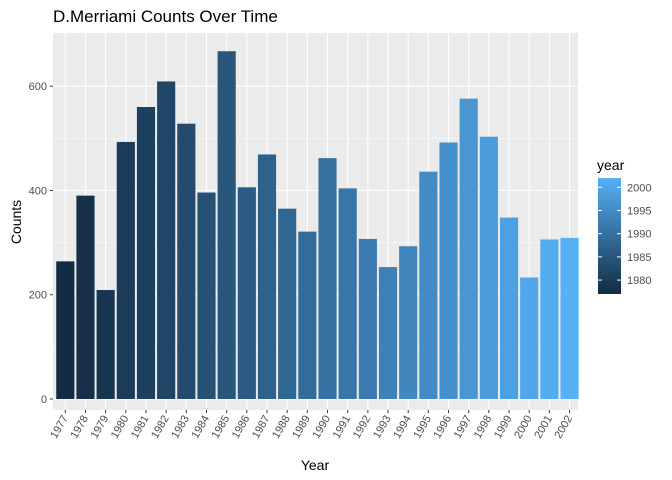 Image resolution: width=672 pixels, height=480 pixels. What do you see at coordinates (140, 427) in the screenshot?
I see `x-tick-label: 1981` at bounding box center [140, 427].